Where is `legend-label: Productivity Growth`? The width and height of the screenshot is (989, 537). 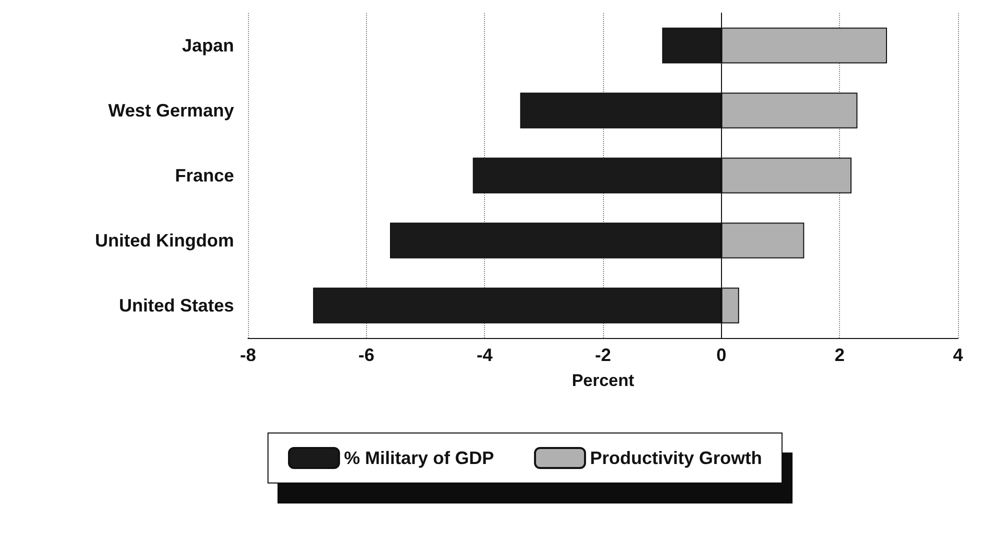 legend-label: Productivity Growth is located at coordinates (676, 458).